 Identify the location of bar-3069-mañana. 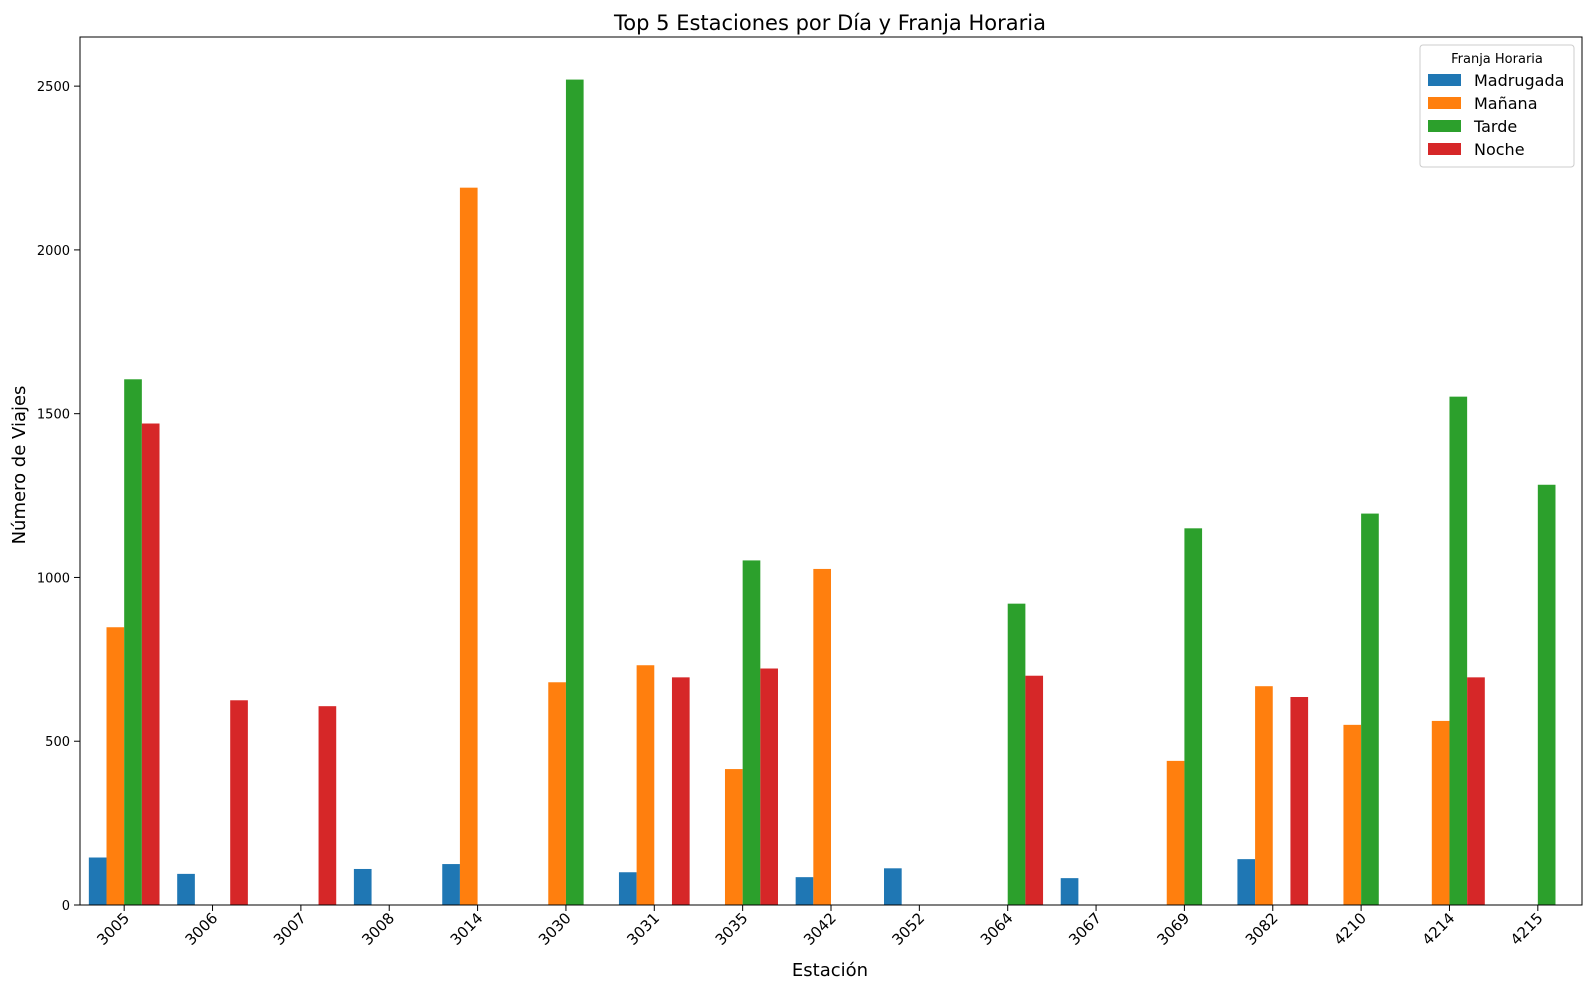
(1175, 832).